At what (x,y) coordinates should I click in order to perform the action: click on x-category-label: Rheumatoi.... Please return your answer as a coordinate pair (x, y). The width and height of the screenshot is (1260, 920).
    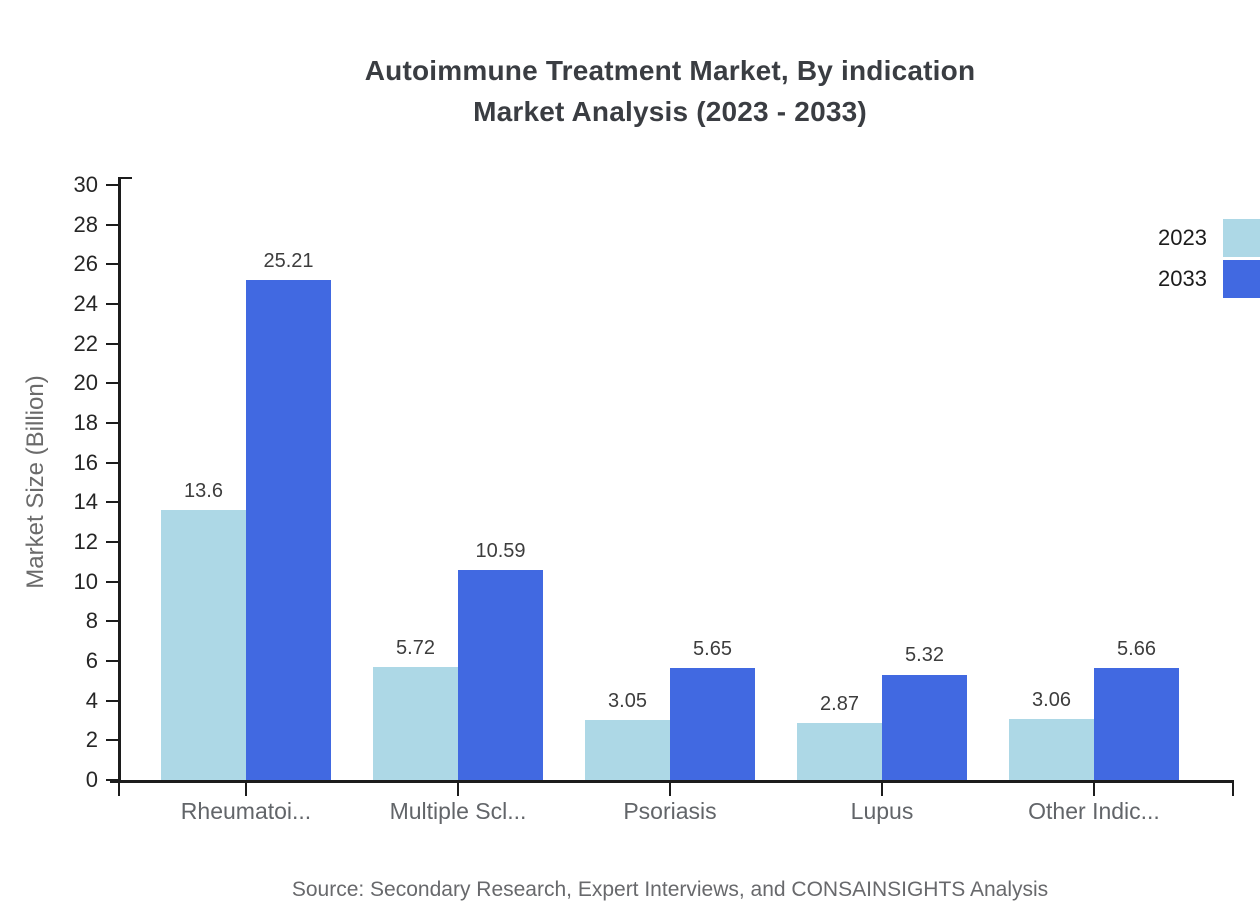
    Looking at the image, I should click on (246, 811).